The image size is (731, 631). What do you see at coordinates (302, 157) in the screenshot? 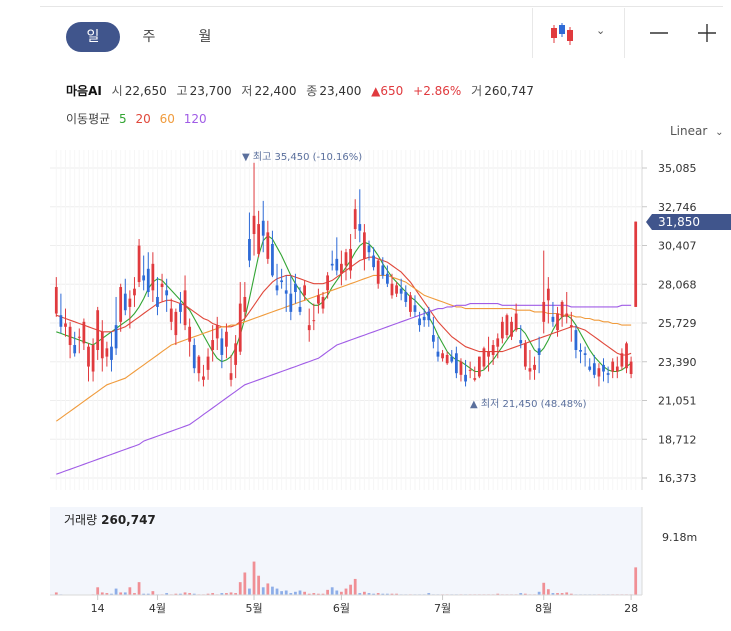
I see `high-annotation: ▼ 최고 35,450 (-10.16%)` at bounding box center [302, 157].